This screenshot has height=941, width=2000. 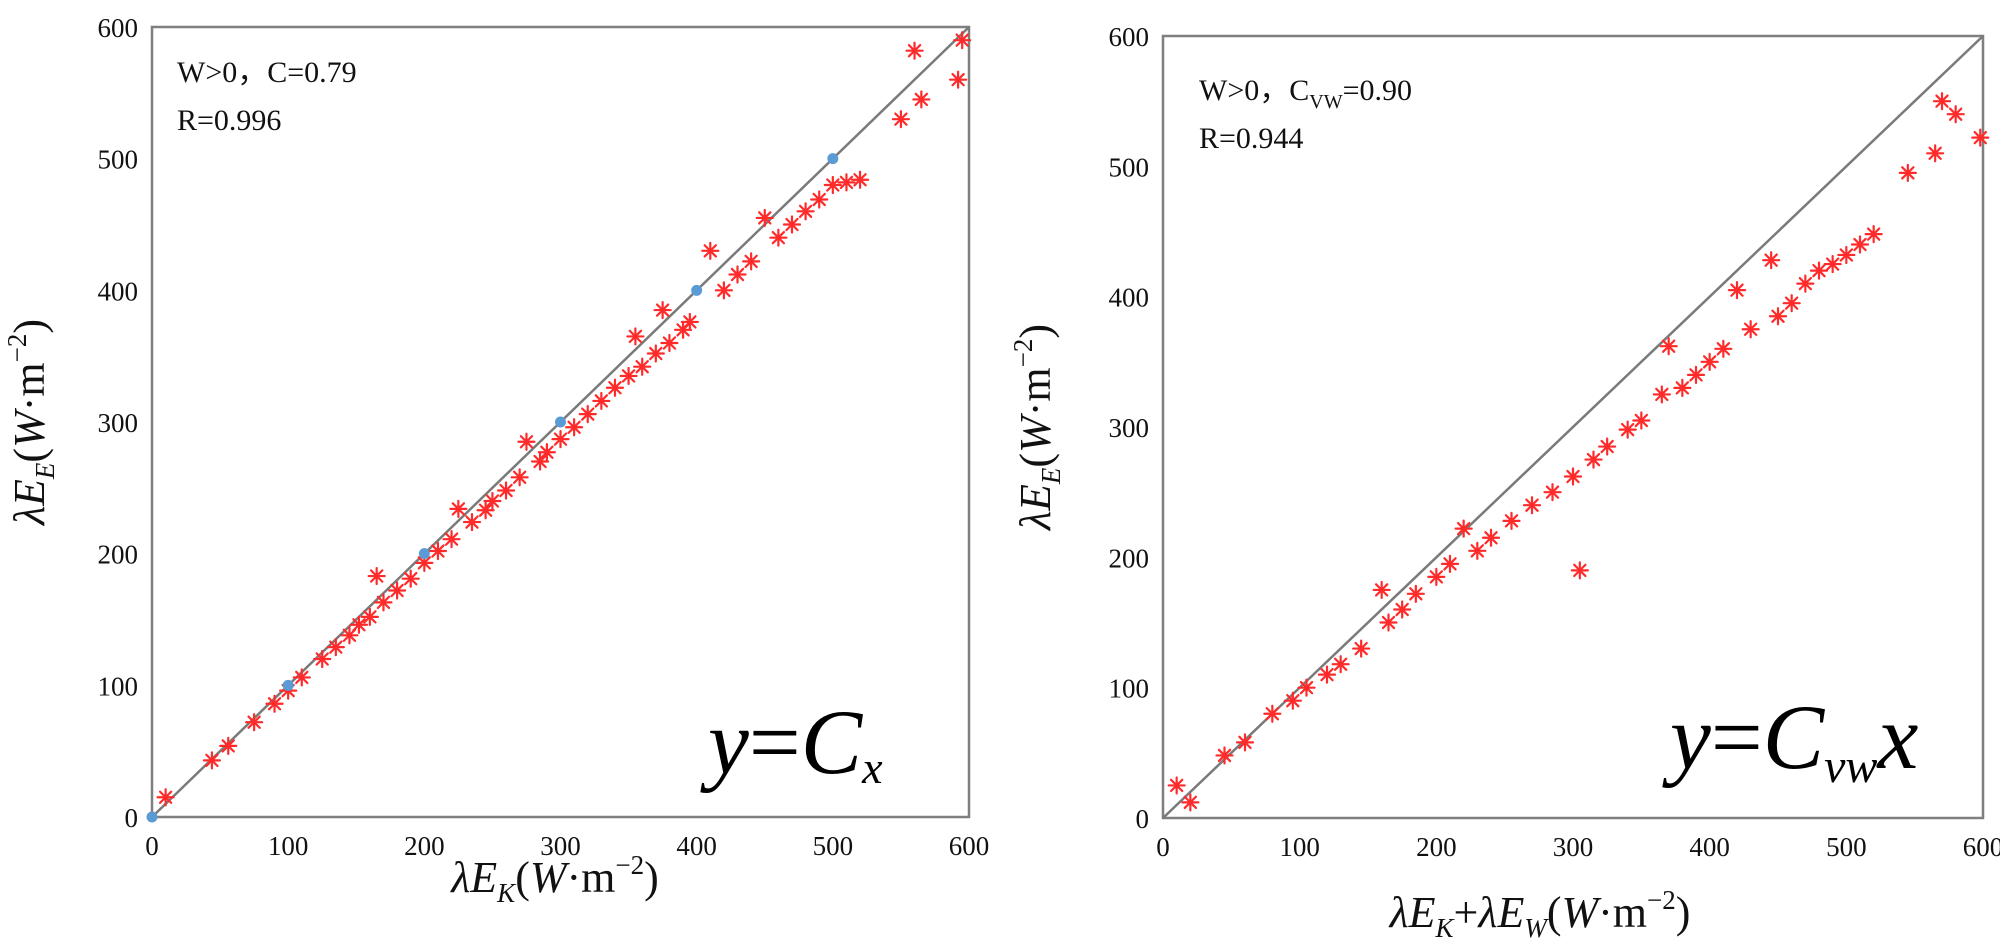 What do you see at coordinates (118, 423) in the screenshot?
I see `left-y-tick-label: 300` at bounding box center [118, 423].